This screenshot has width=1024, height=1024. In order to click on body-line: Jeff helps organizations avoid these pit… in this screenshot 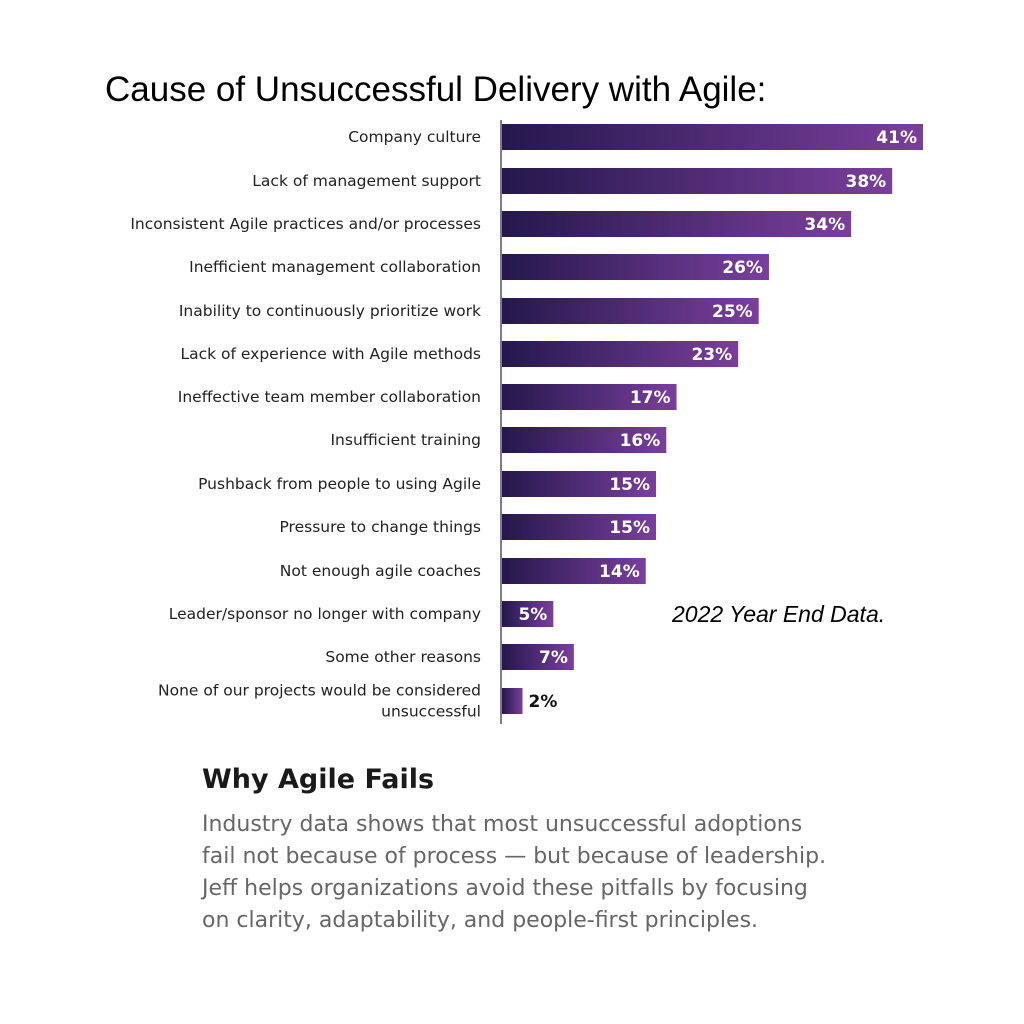, I will do `click(505, 888)`.